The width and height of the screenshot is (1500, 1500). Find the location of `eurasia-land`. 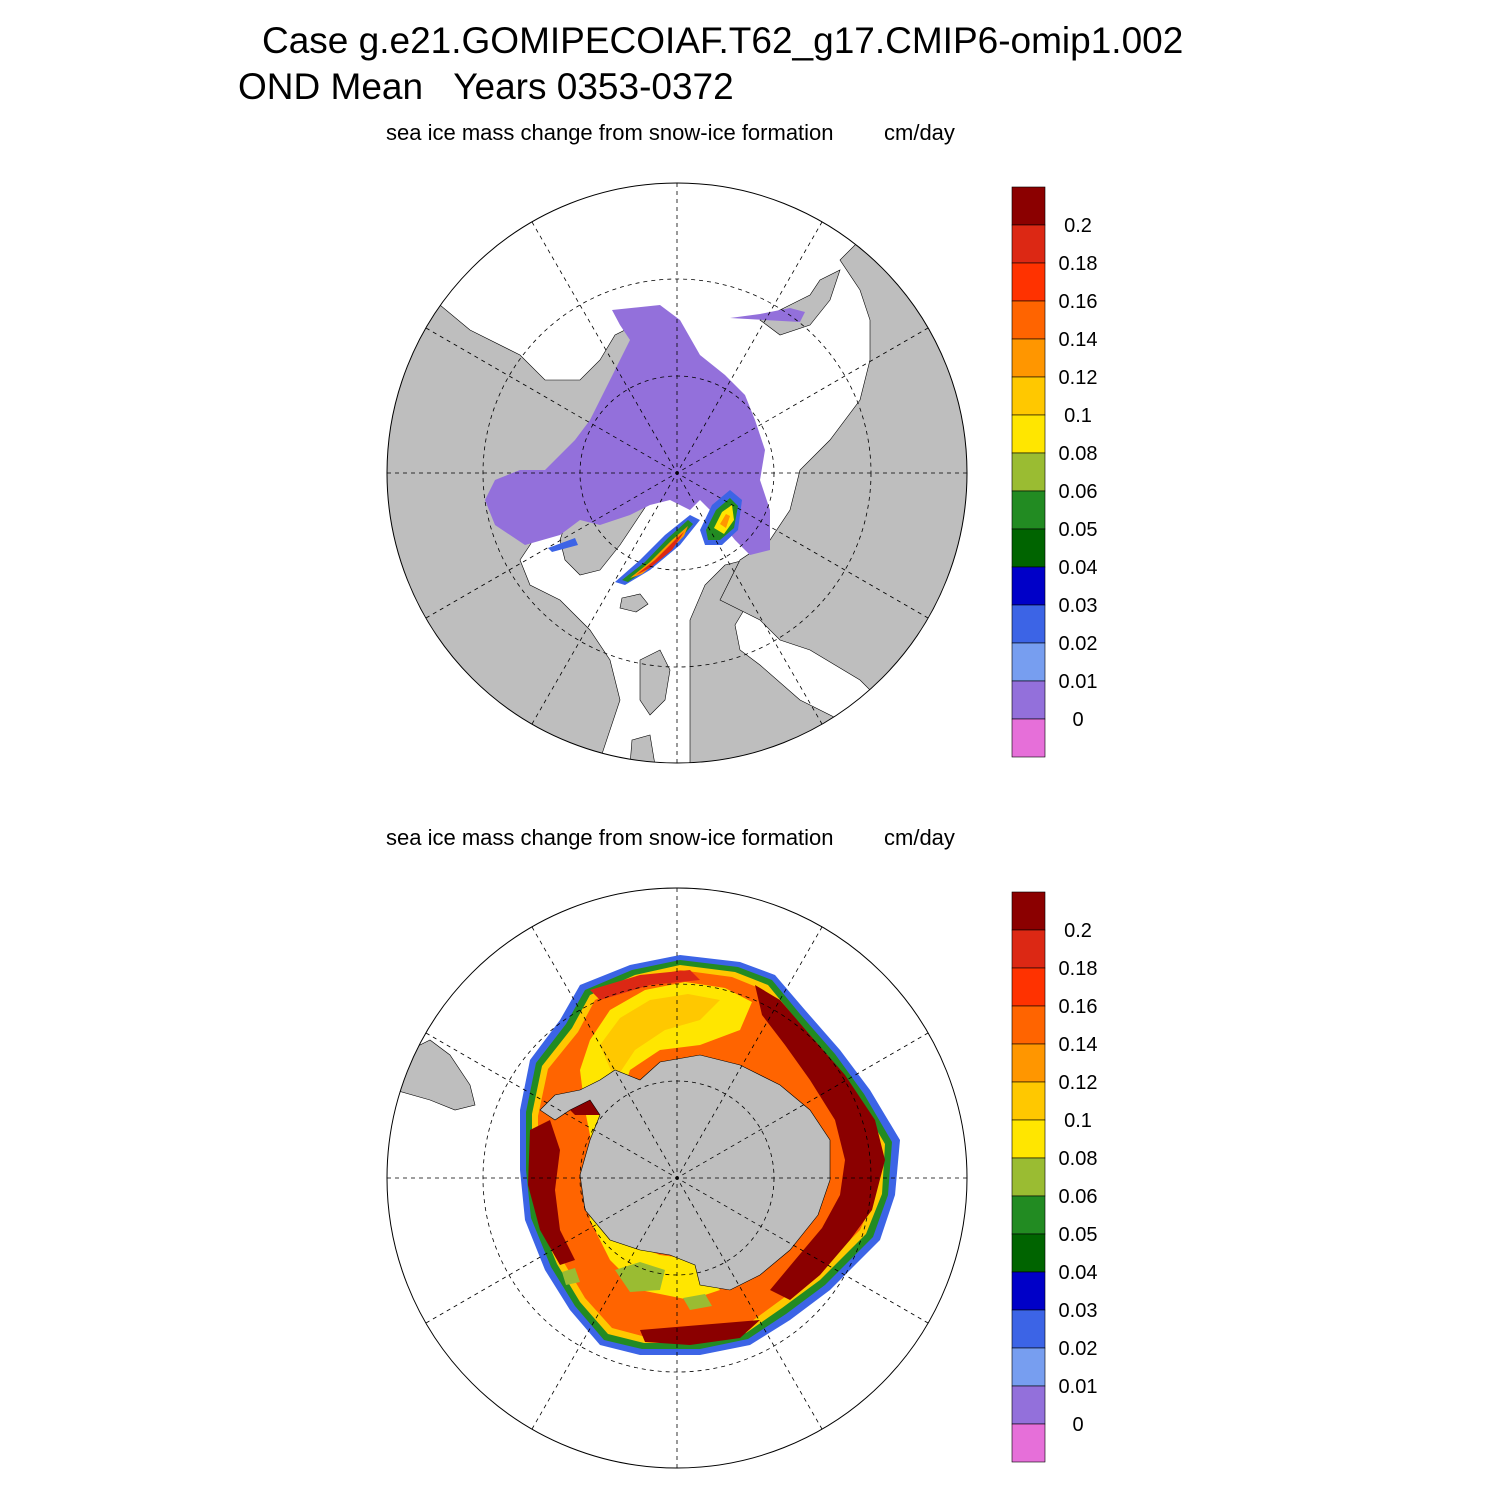

eurasia-land is located at coordinates (843, 500).